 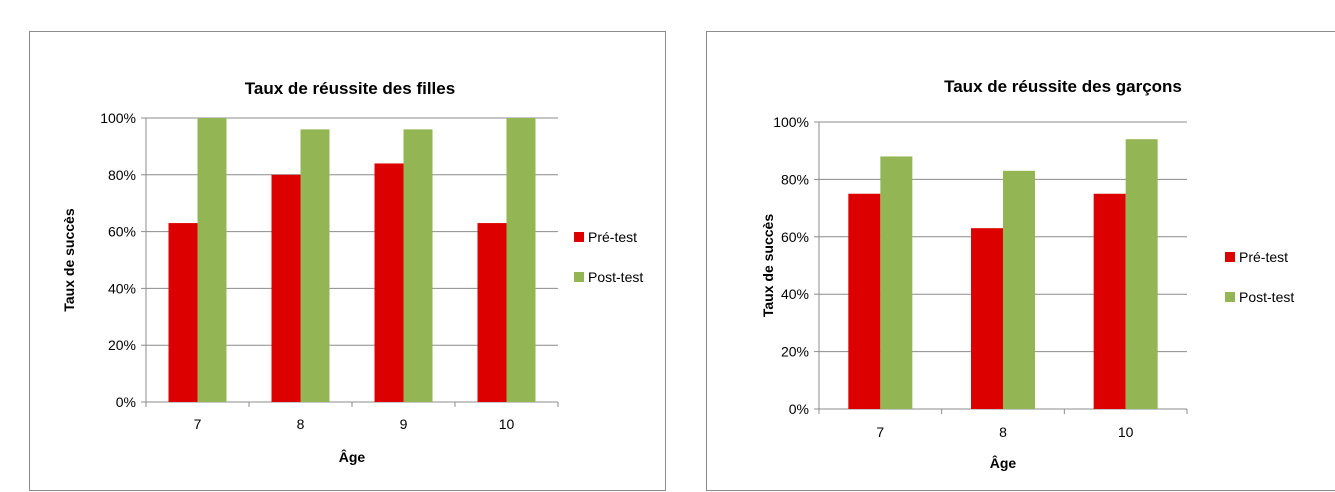 What do you see at coordinates (1063, 86) in the screenshot?
I see `chart-title: Taux de réussite des garçons` at bounding box center [1063, 86].